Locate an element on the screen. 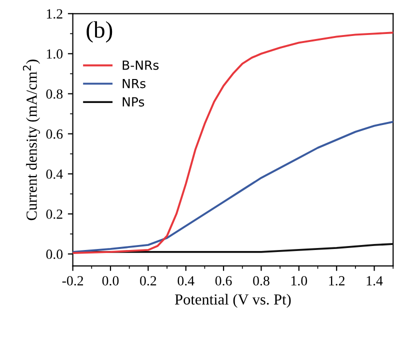  x-tick-label: 1.2 is located at coordinates (337, 281).